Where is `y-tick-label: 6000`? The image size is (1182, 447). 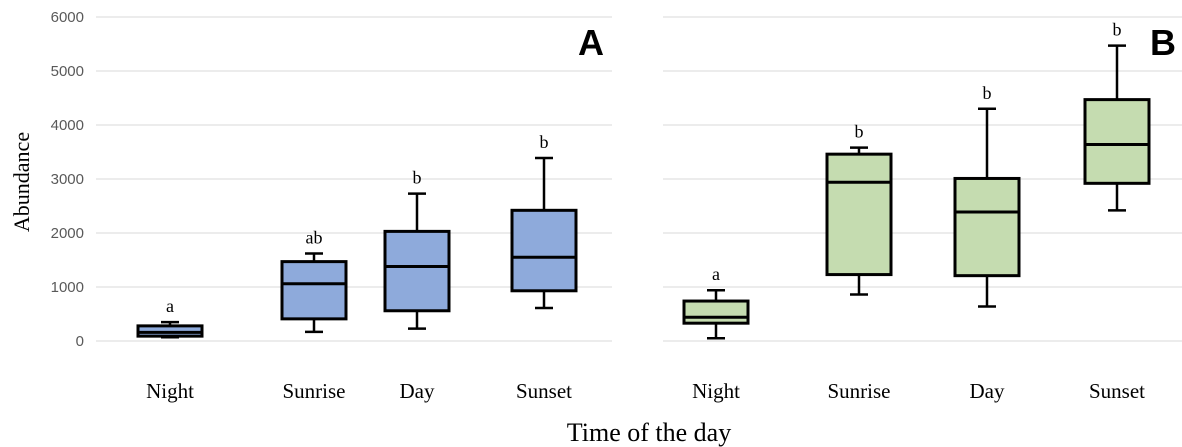 y-tick-label: 6000 is located at coordinates (67, 17).